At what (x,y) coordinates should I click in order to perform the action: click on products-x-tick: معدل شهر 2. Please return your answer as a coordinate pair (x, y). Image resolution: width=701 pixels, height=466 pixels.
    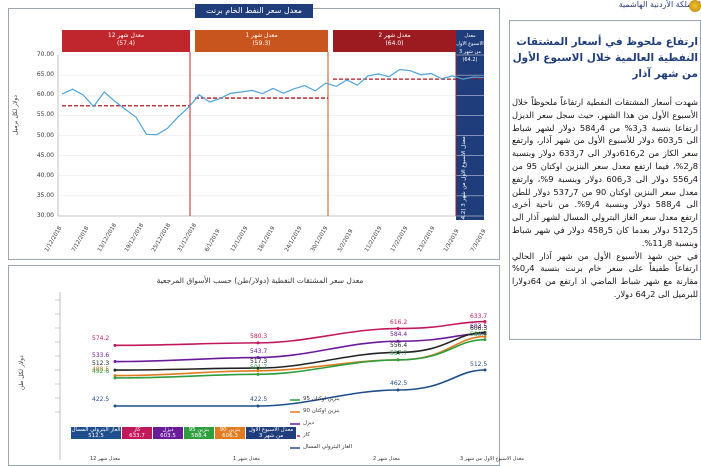
    Looking at the image, I should click on (386, 459).